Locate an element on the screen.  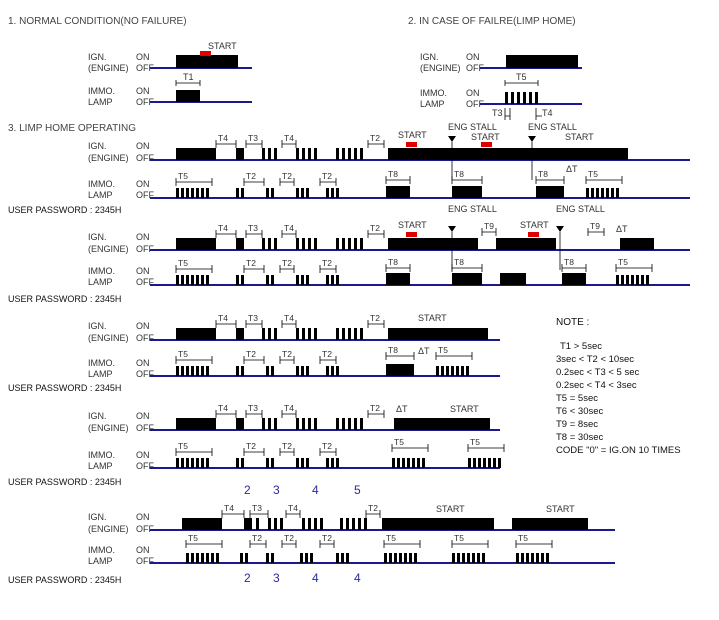
delta-t-label: ΔT is located at coordinates (622, 229).